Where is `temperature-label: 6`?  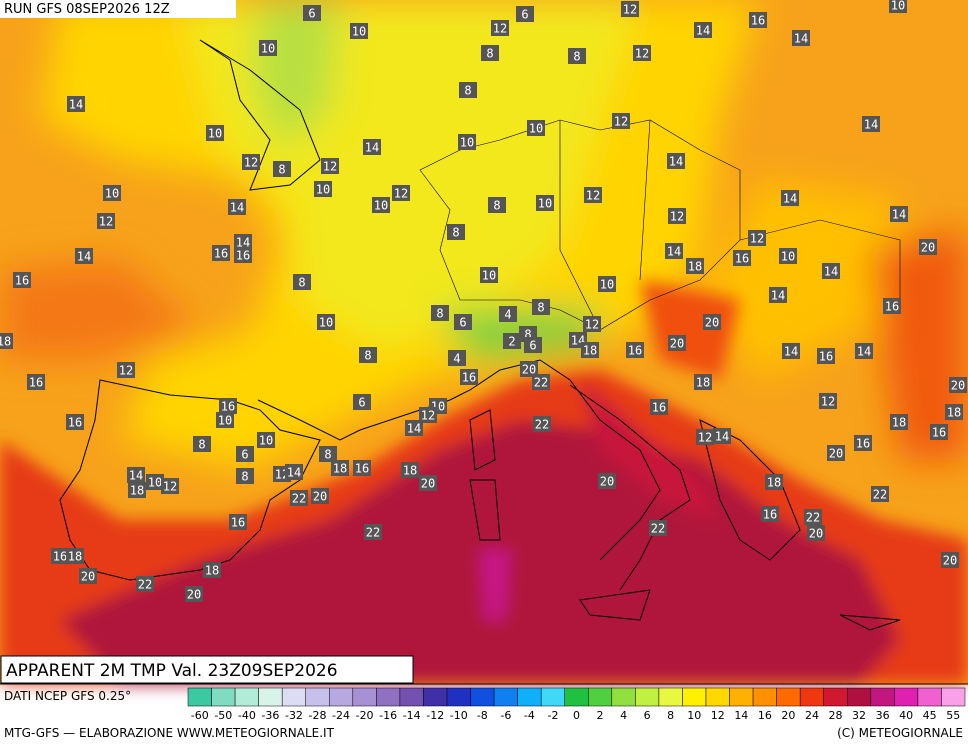
temperature-label: 6 is located at coordinates (311, 14).